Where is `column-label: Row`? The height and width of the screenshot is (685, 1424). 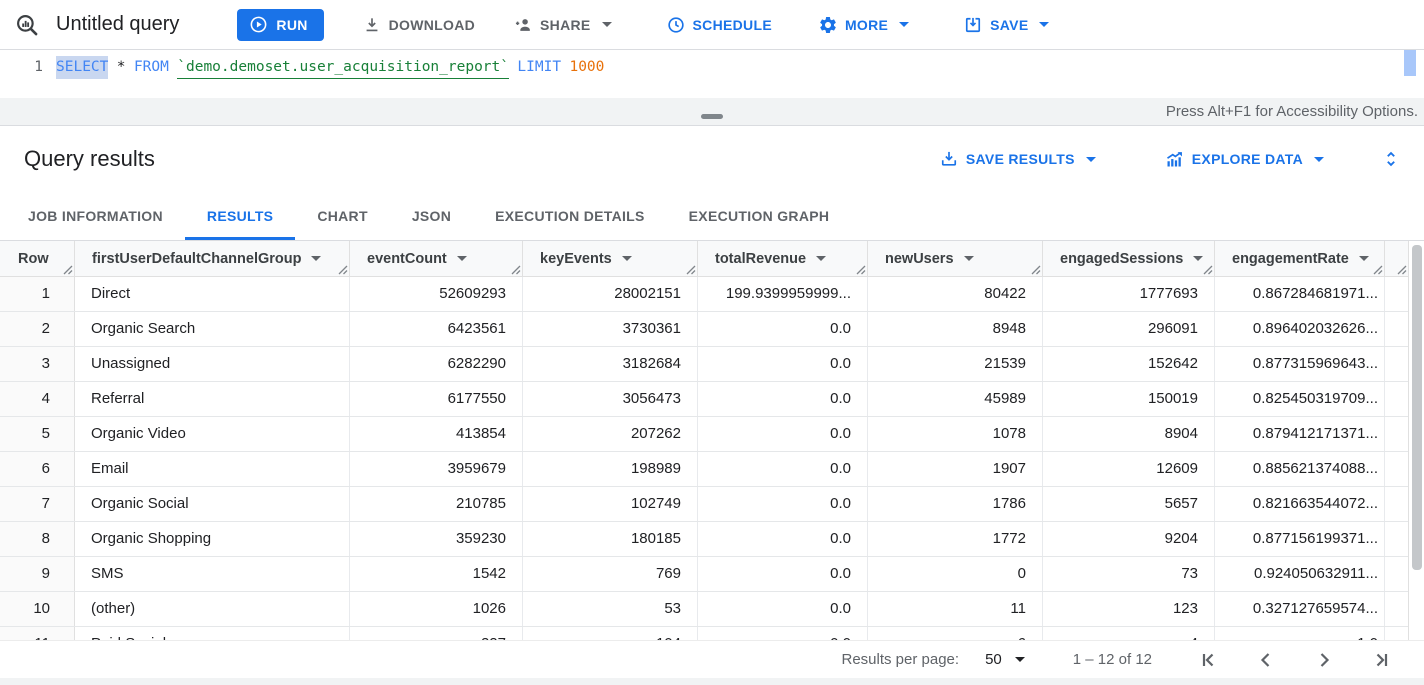 column-label: Row is located at coordinates (33, 258).